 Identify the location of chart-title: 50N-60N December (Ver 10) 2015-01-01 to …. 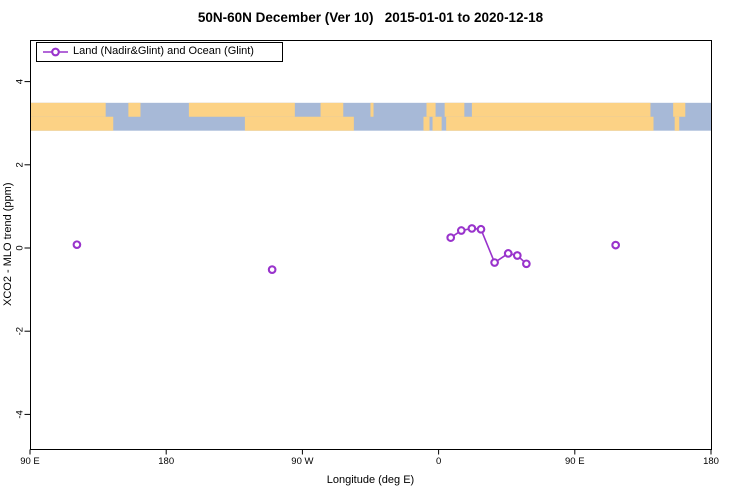
(370, 17).